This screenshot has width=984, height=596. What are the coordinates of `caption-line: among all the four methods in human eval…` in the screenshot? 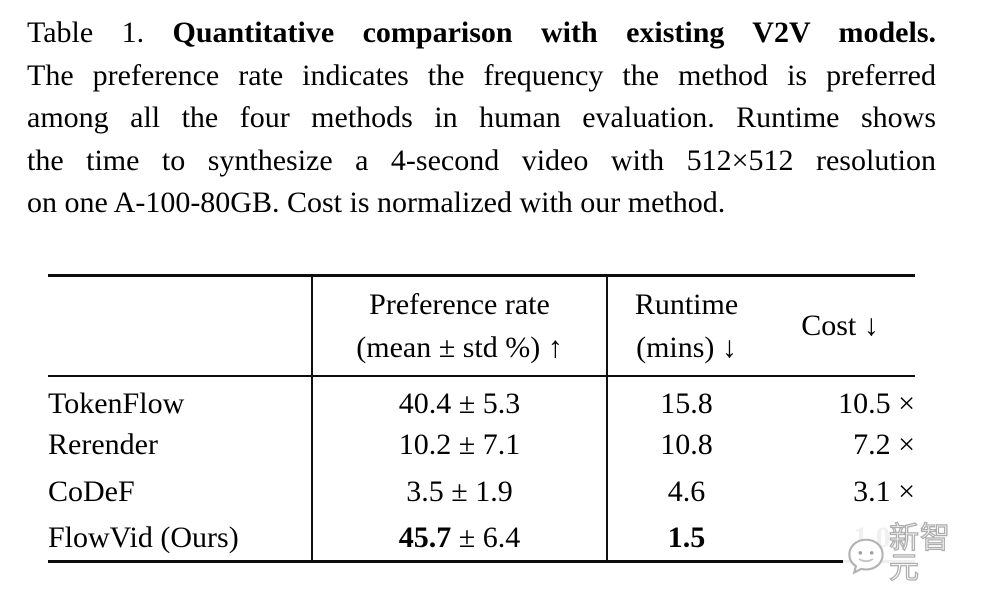 It's located at (481, 117).